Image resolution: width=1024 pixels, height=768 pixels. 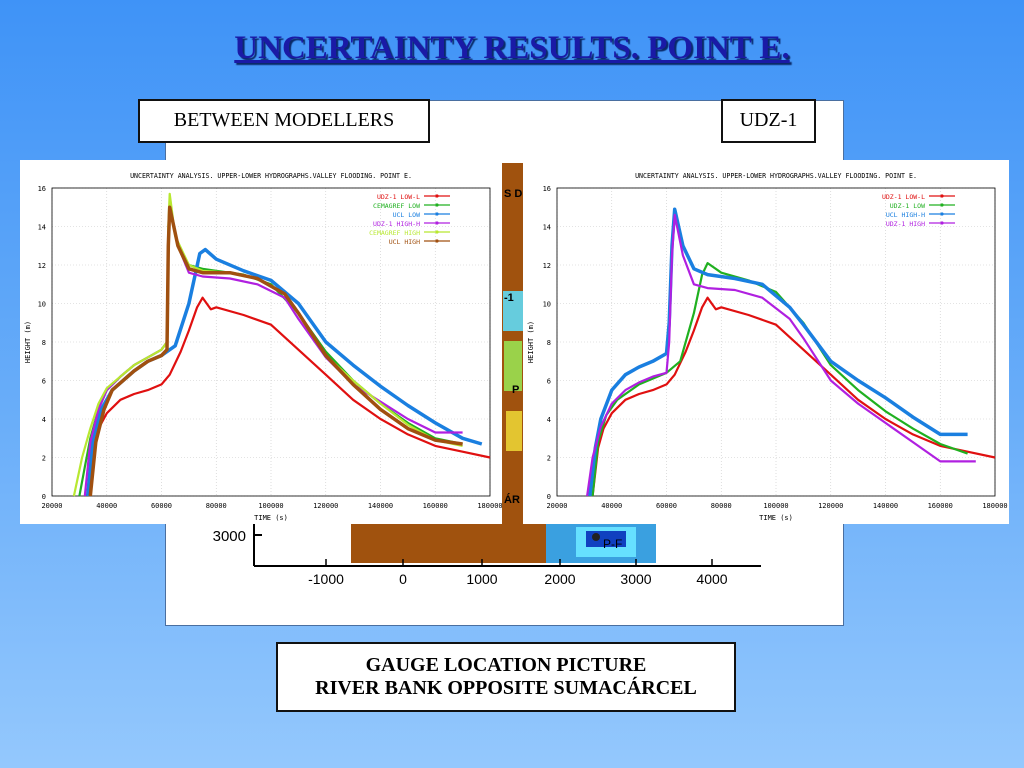 What do you see at coordinates (512, 48) in the screenshot?
I see `slide-title: UNCERTAINTY RESULTS. POINT E.` at bounding box center [512, 48].